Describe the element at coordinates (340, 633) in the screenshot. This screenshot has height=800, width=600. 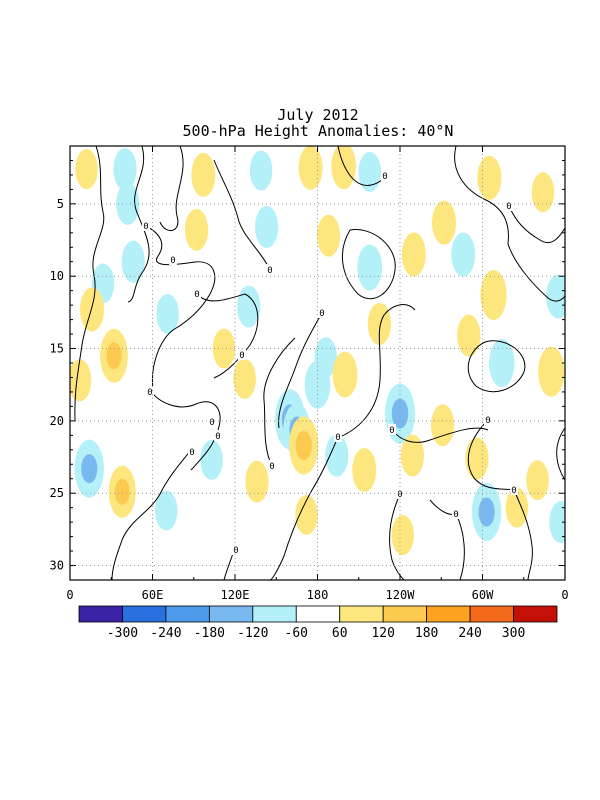
I see `colorbar-label: 60` at that location.